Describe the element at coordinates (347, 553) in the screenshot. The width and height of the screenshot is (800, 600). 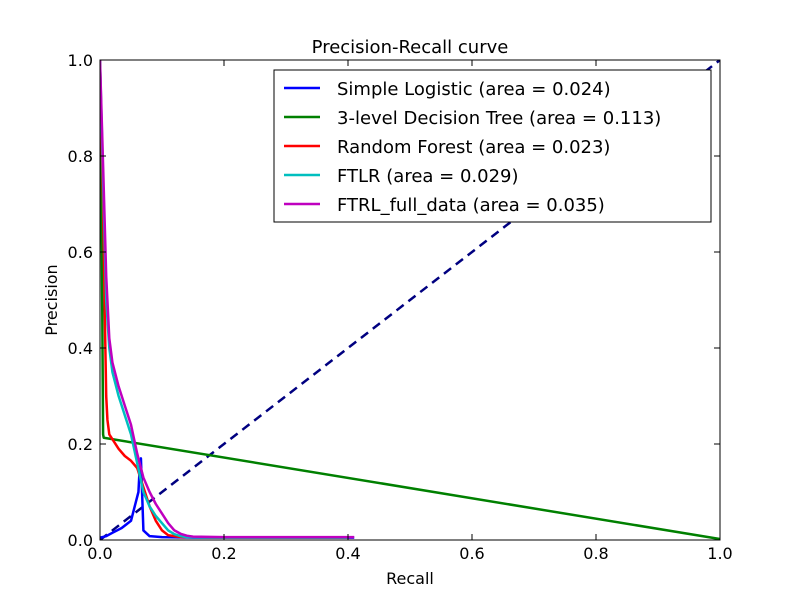
I see `x-tick-label: 0.4` at that location.